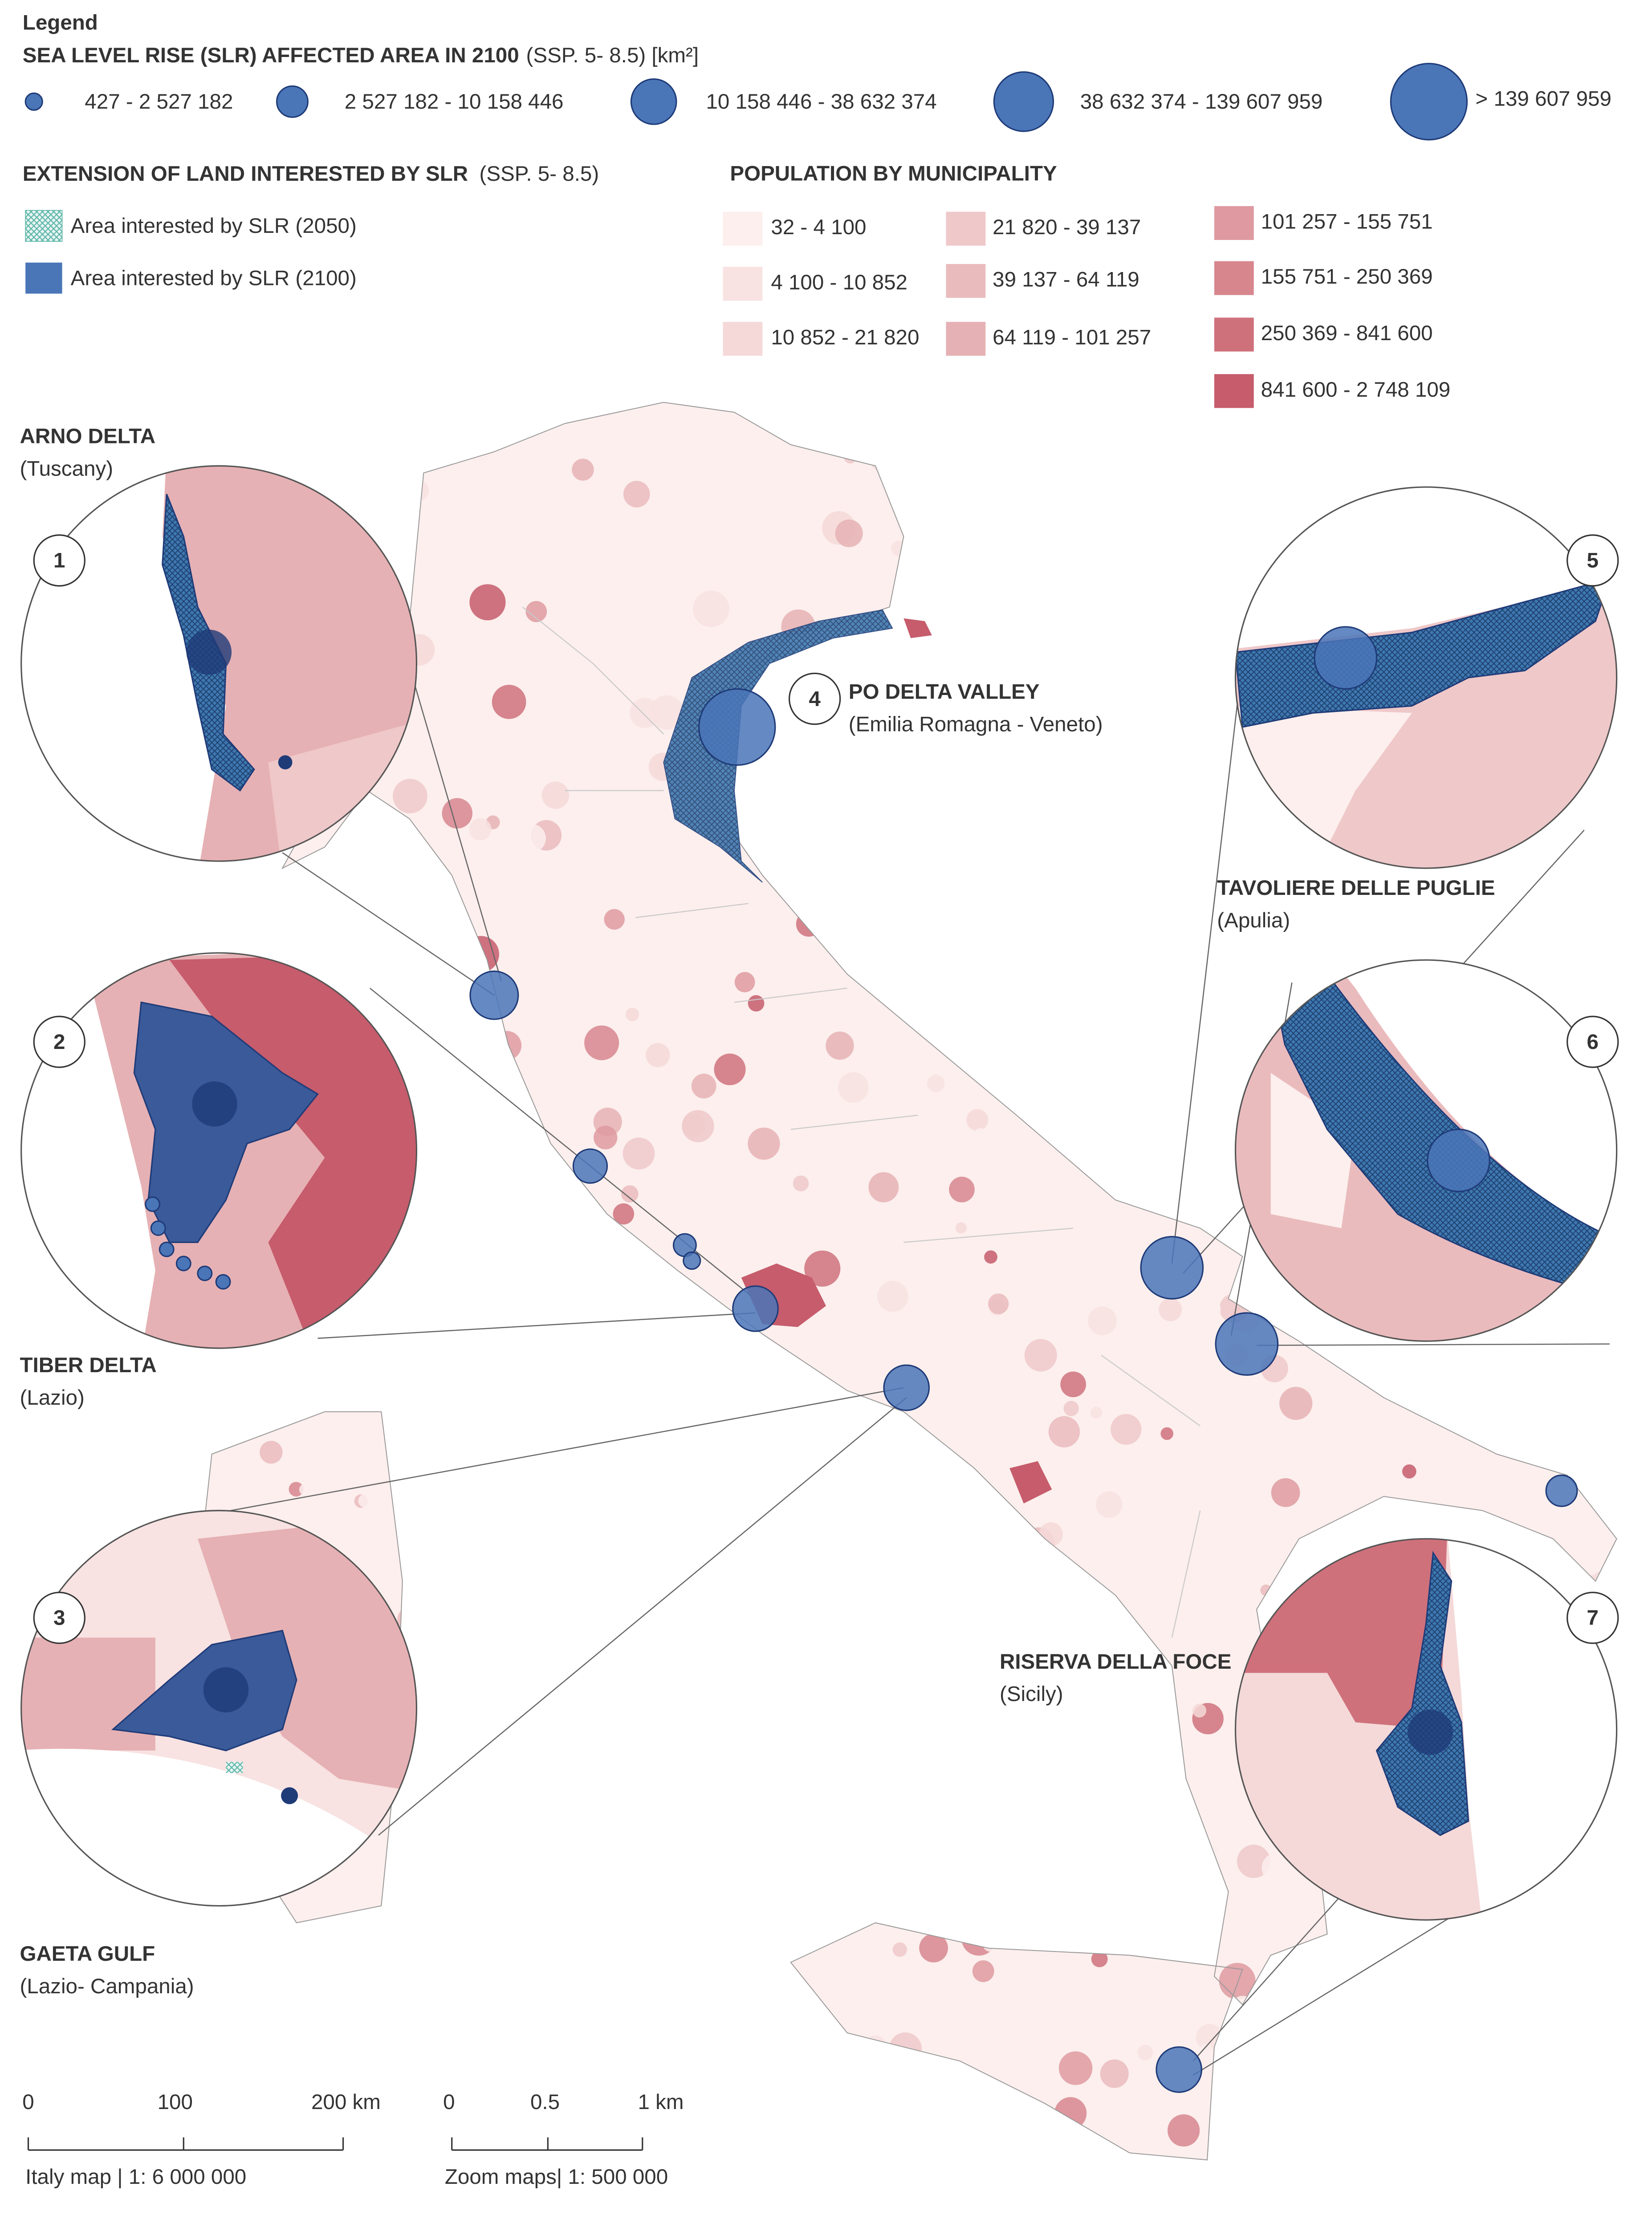 This screenshot has width=1652, height=2215. I want to click on slr-legend-label: 2 527 182 - 10 158 446, so click(454, 102).